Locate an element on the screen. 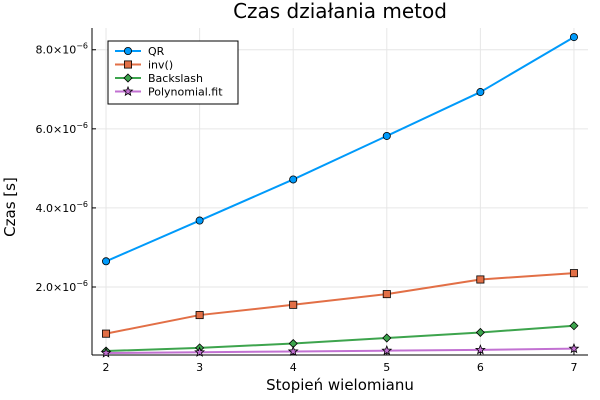 This screenshot has width=600, height=400. x-tick-label: 5 is located at coordinates (386, 367).